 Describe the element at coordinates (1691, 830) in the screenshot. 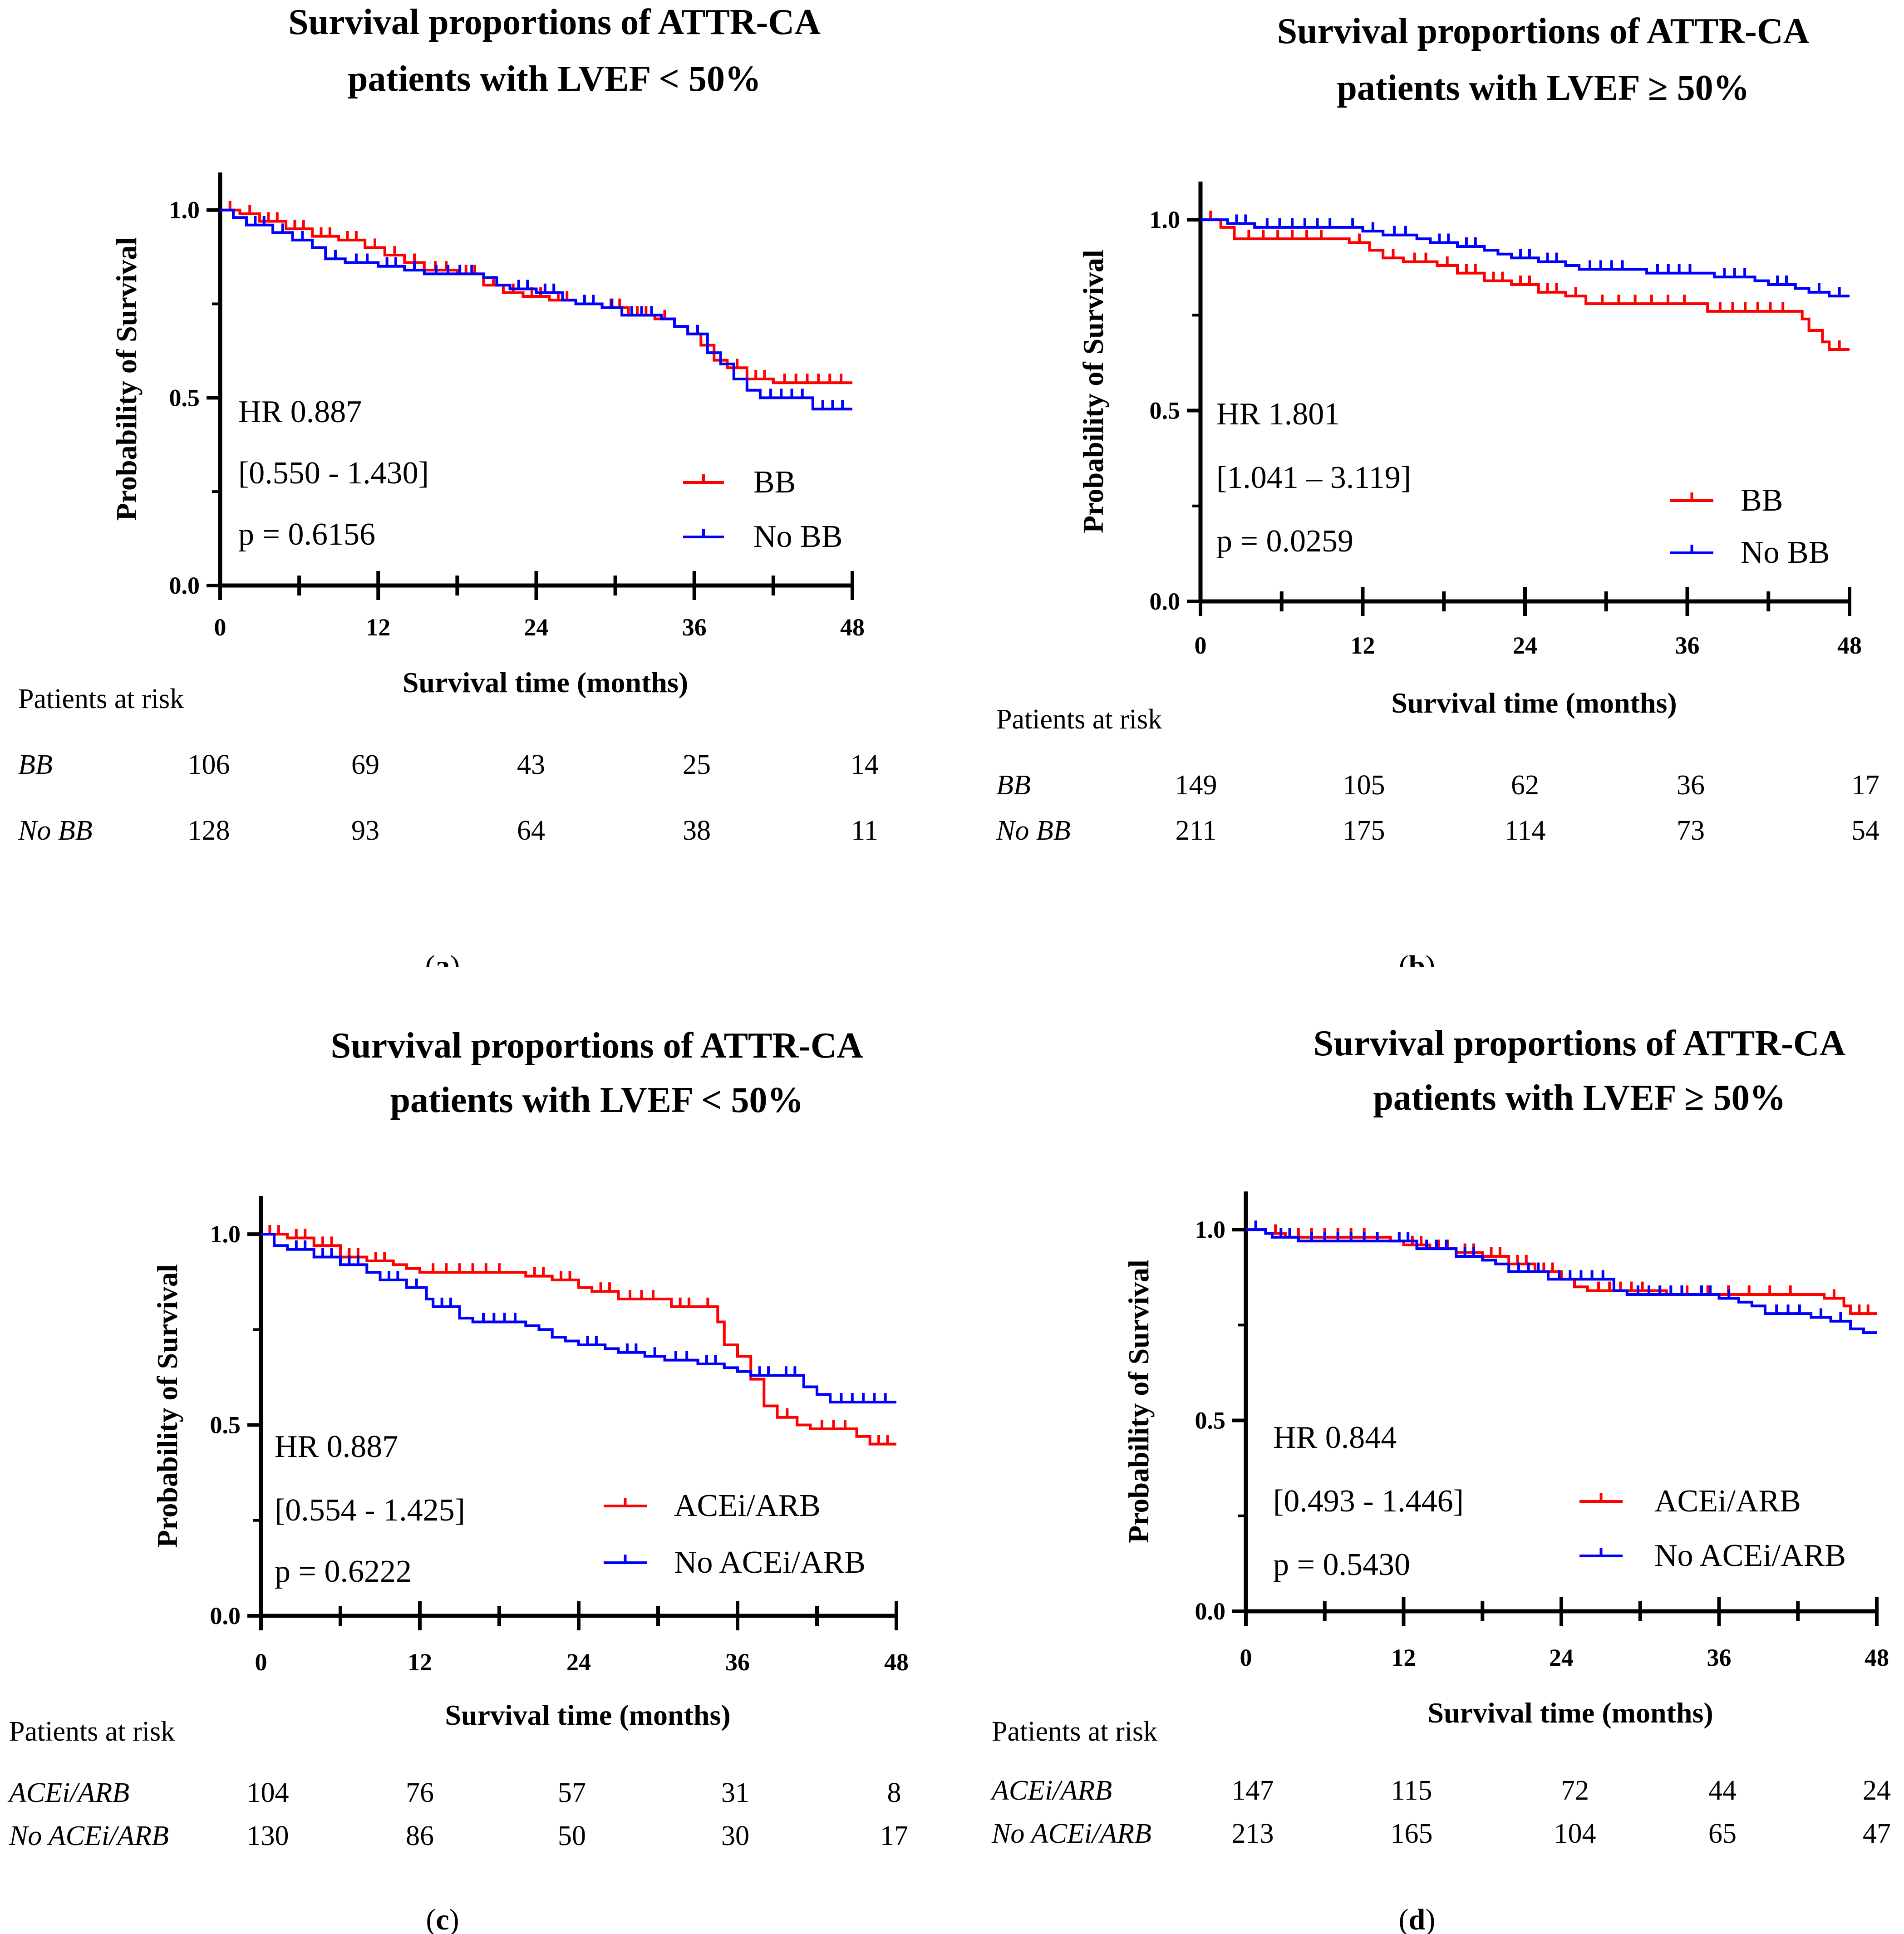

I see `risk-count: 73` at that location.